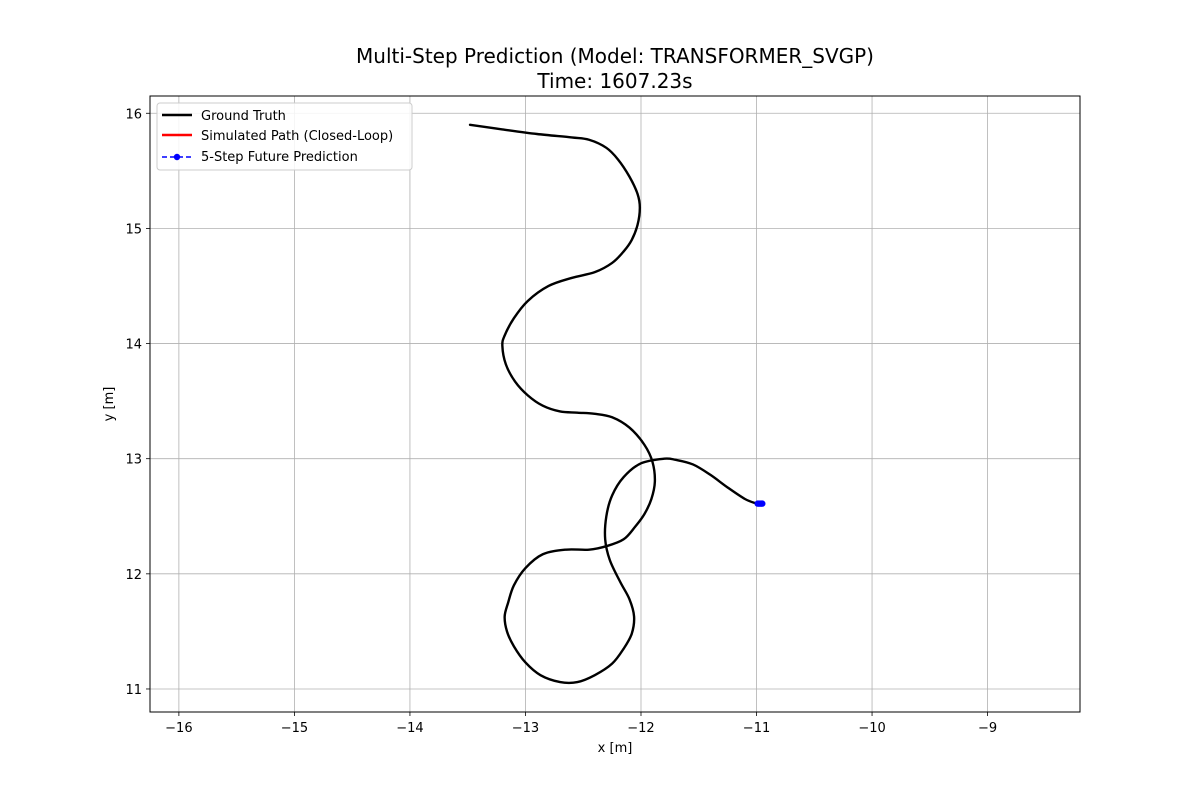  Describe the element at coordinates (133, 690) in the screenshot. I see `y-tick-label: 11` at that location.